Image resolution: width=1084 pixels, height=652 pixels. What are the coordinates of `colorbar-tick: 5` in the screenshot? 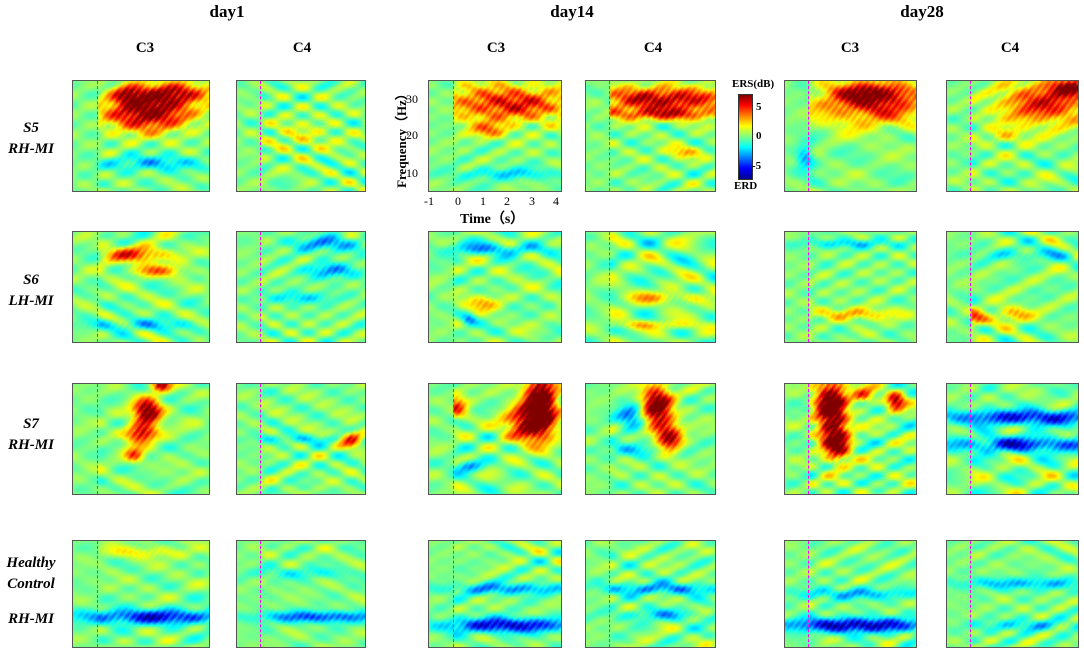 It's located at (759, 107).